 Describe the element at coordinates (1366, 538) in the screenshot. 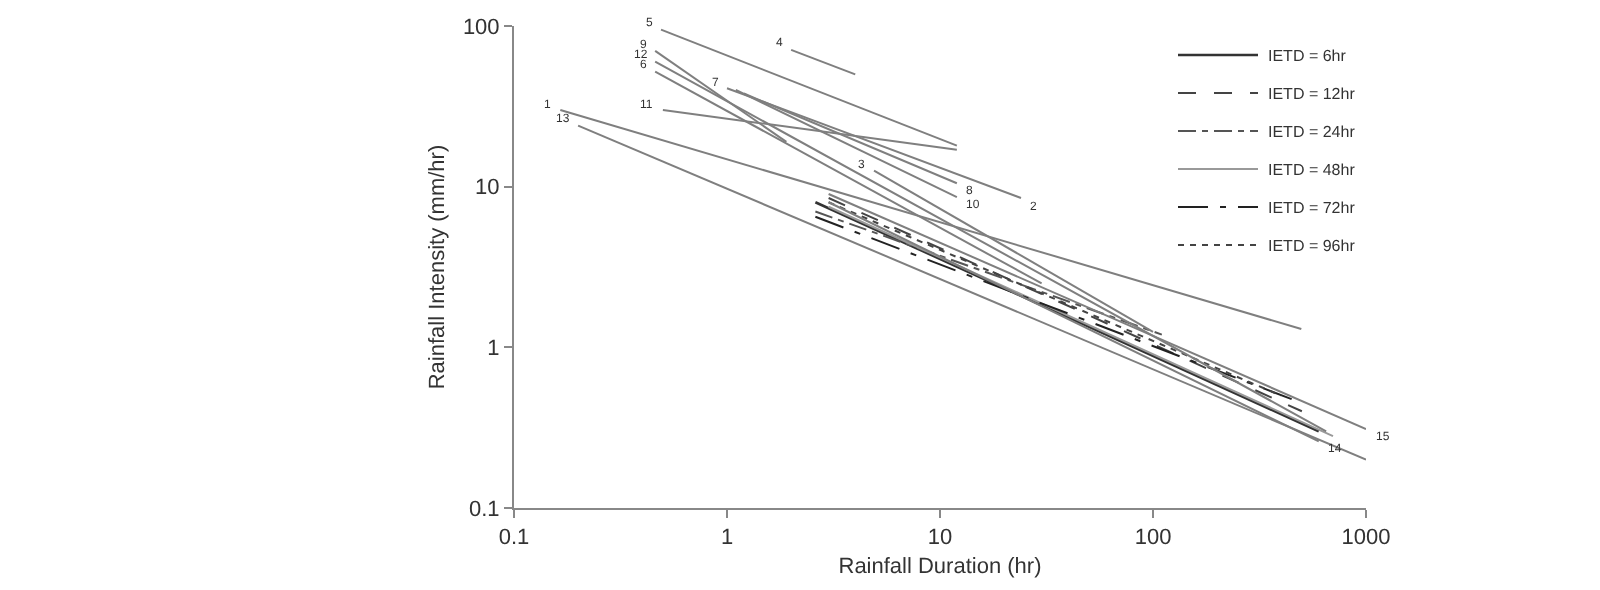

I see `x-tick-label: 1000` at that location.